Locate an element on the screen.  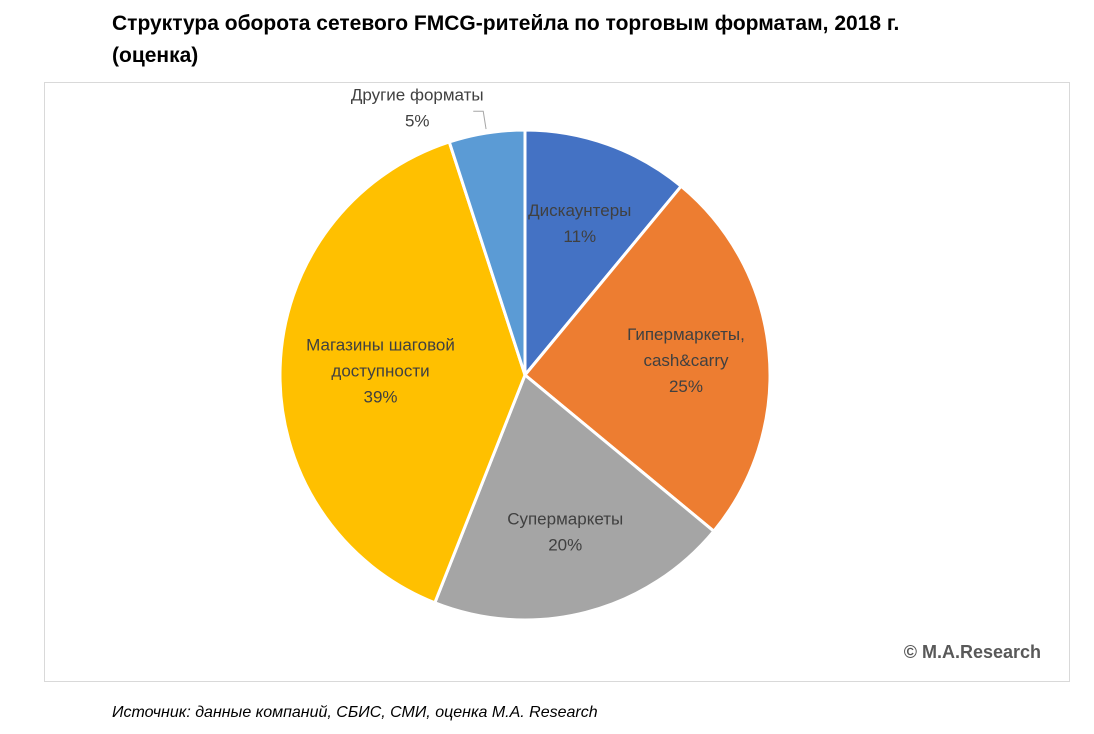
copyright-label: © M.A.Research is located at coordinates (972, 652).